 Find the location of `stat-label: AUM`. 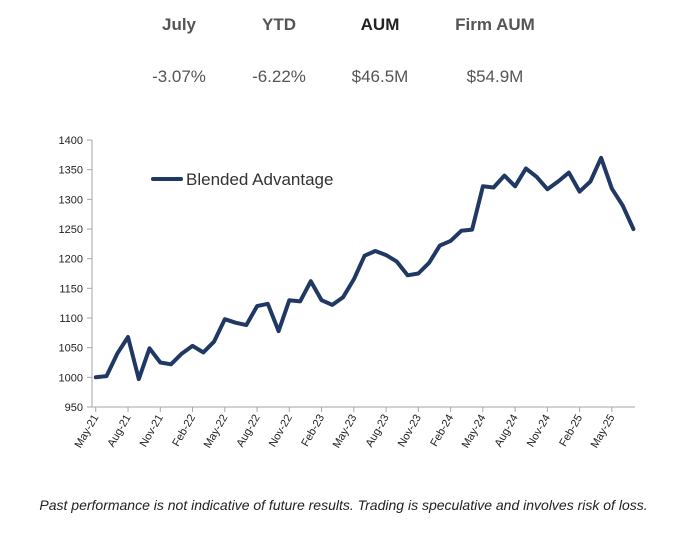

stat-label: AUM is located at coordinates (380, 24).